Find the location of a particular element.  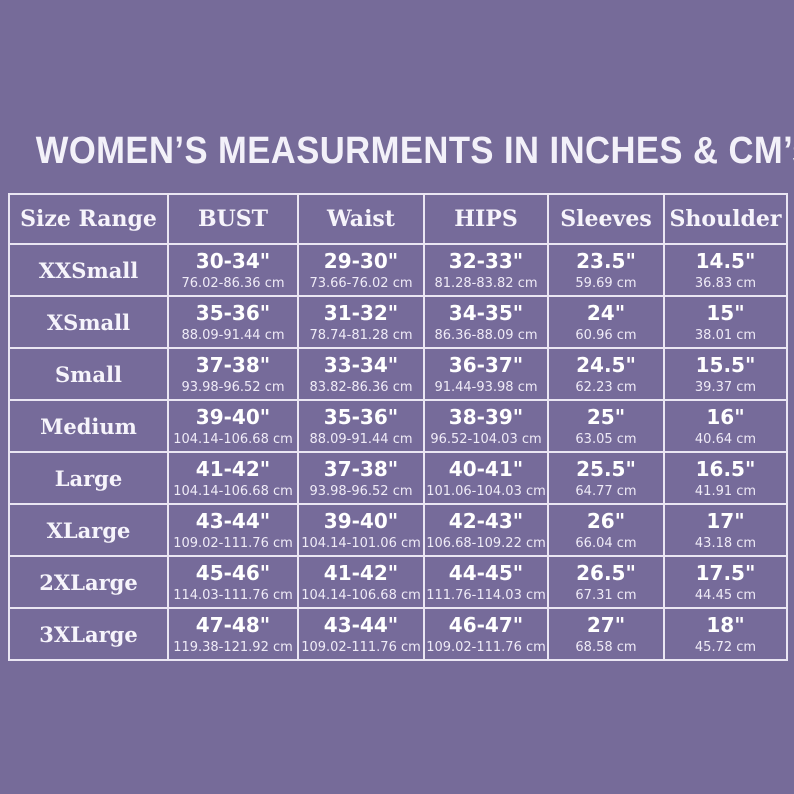

measurement-cell: 43-44" 109.02-111.76 cm is located at coordinates (361, 634).